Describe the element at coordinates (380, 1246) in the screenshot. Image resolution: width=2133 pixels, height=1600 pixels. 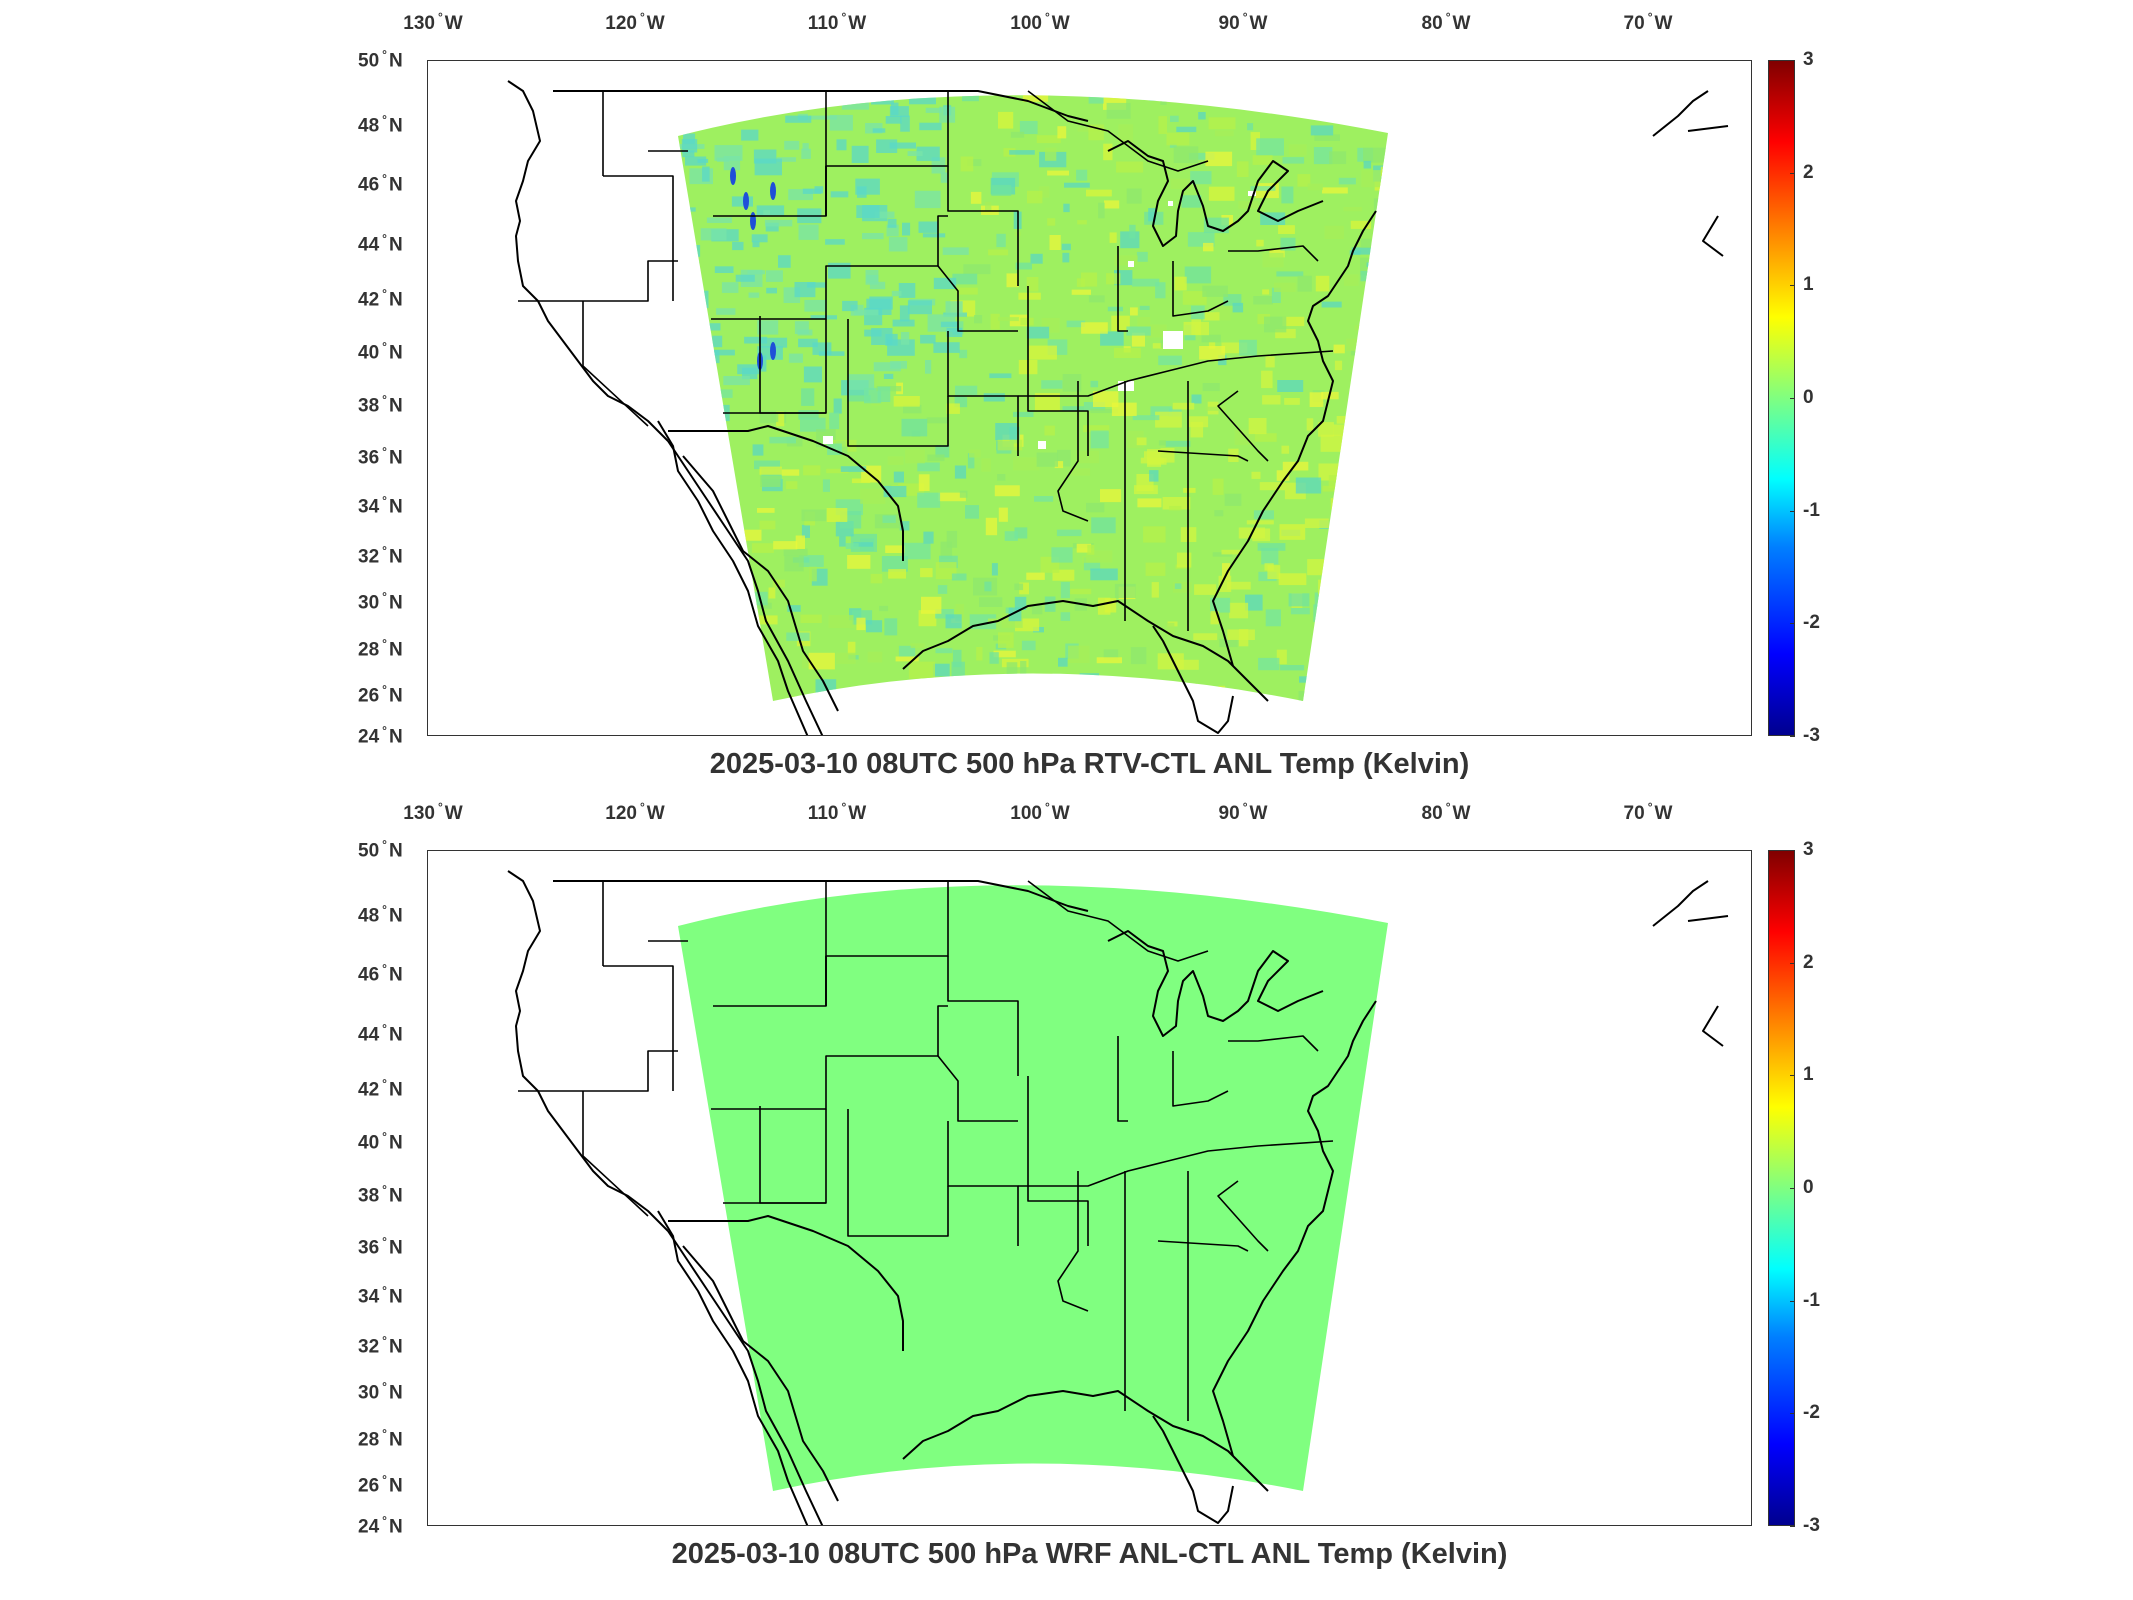
I see `lat-tick-label: 36 ° N` at that location.